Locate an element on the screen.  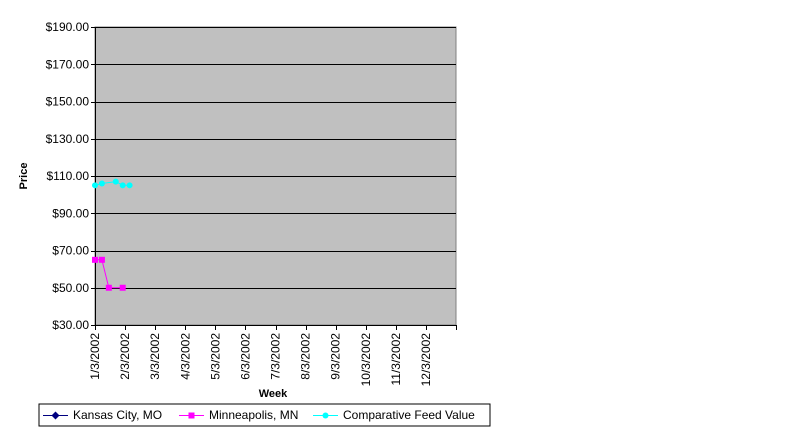
series-minneapolis-mn is located at coordinates (109, 273).